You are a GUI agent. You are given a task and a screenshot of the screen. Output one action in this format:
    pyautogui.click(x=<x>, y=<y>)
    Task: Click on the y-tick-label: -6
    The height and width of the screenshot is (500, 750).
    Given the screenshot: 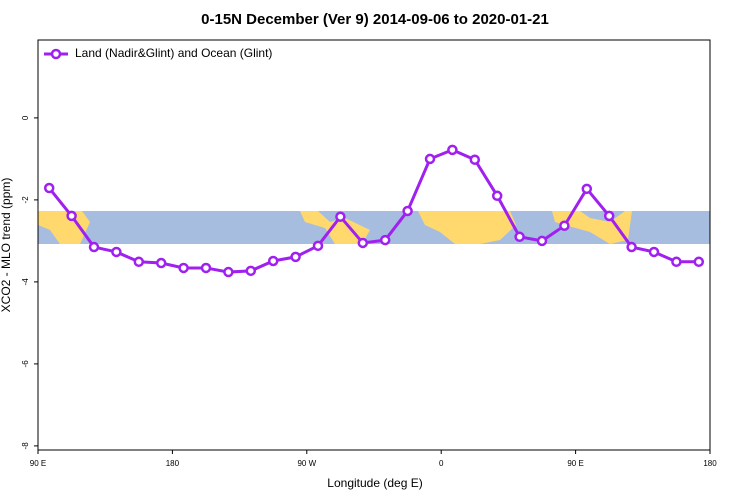 What is the action you would take?
    pyautogui.click(x=25, y=364)
    